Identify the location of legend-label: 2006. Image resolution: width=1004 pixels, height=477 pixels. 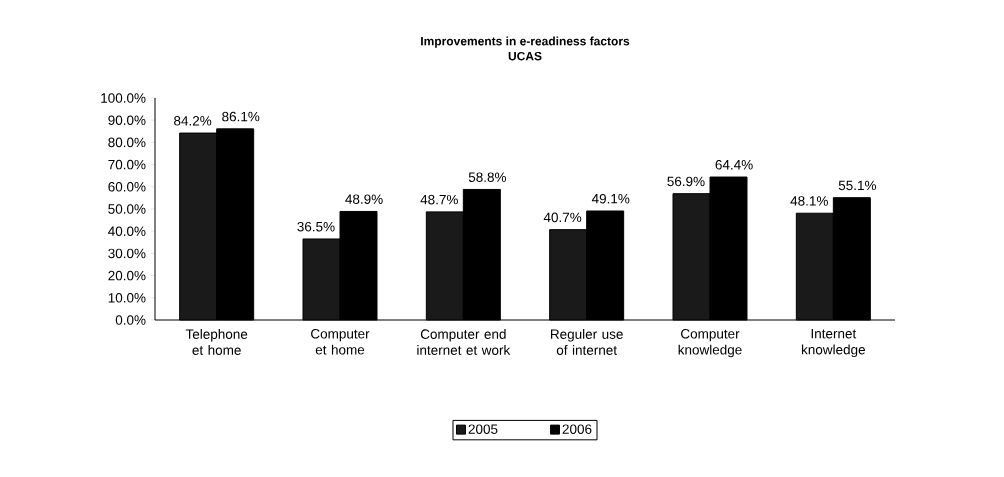
(577, 429).